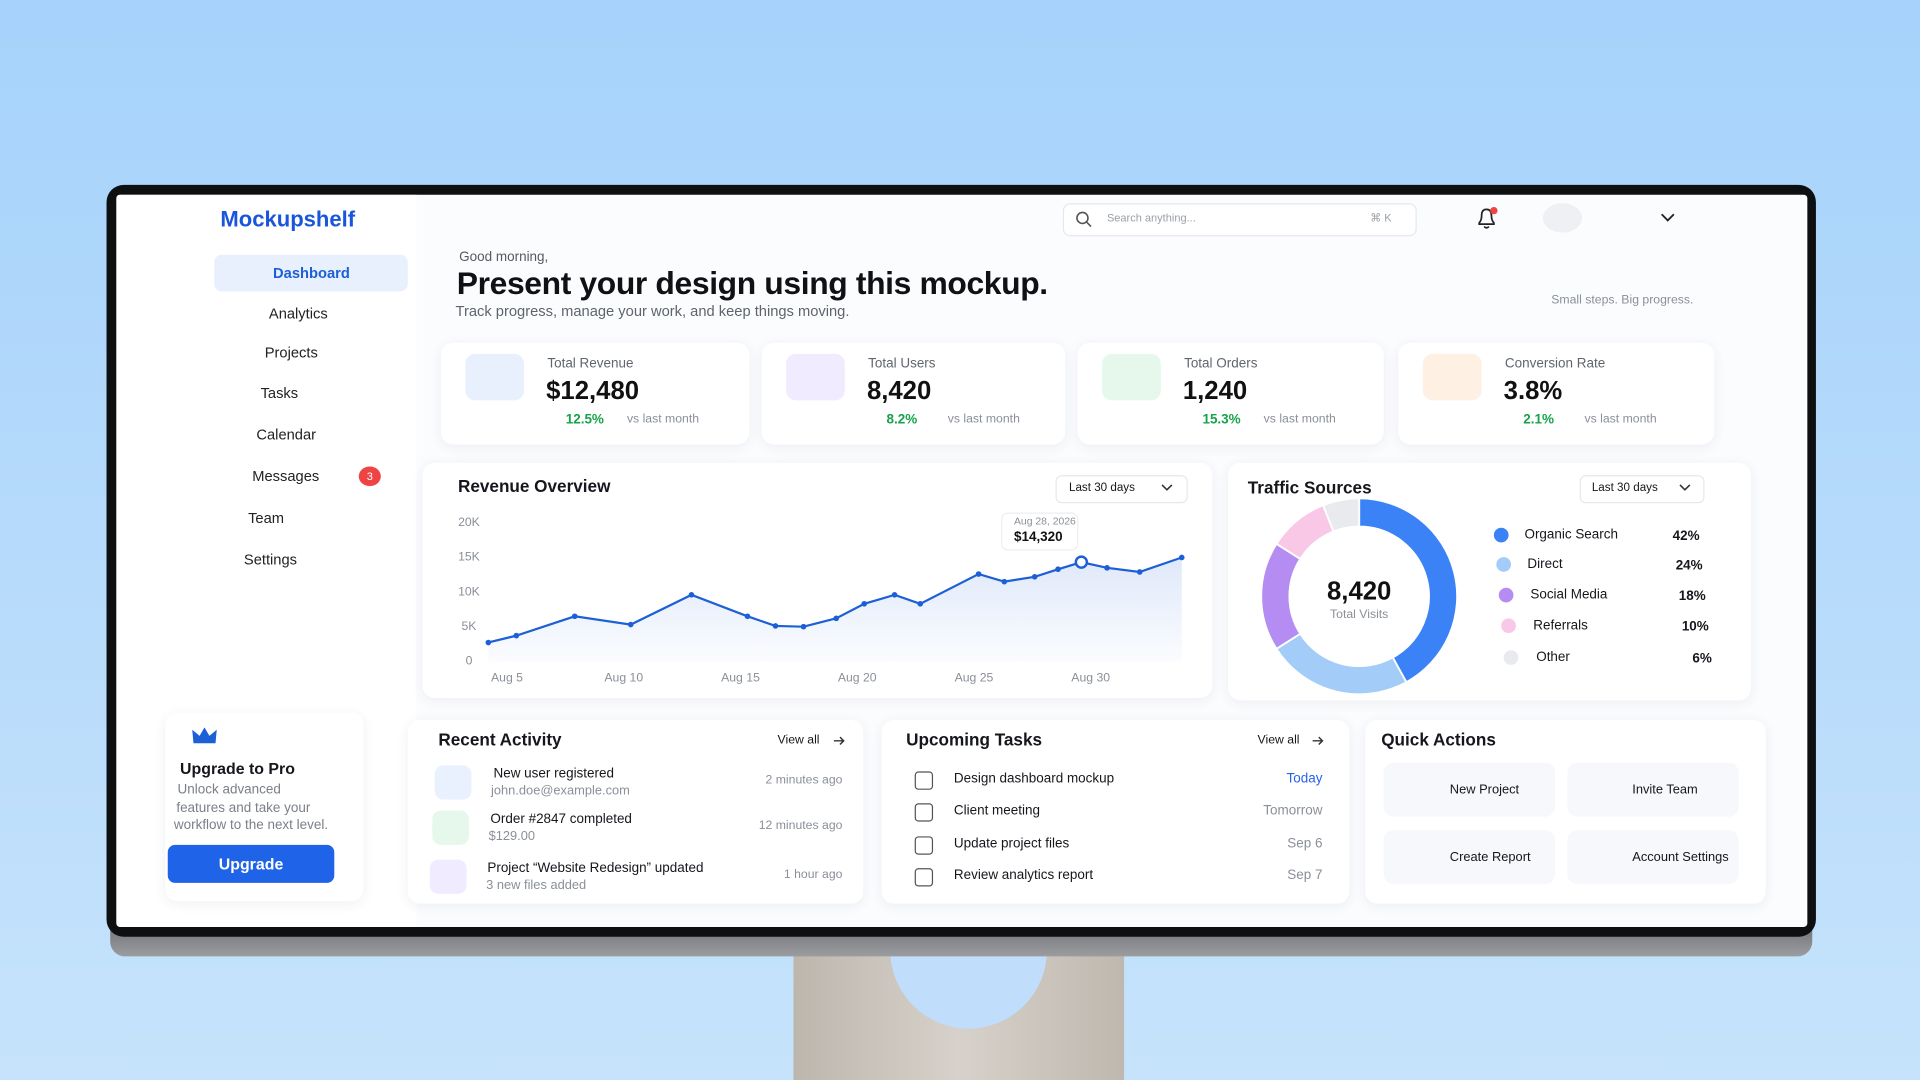 The image size is (1920, 1080). Describe the element at coordinates (1538, 420) in the screenshot. I see `stat-change: 2.1%` at that location.